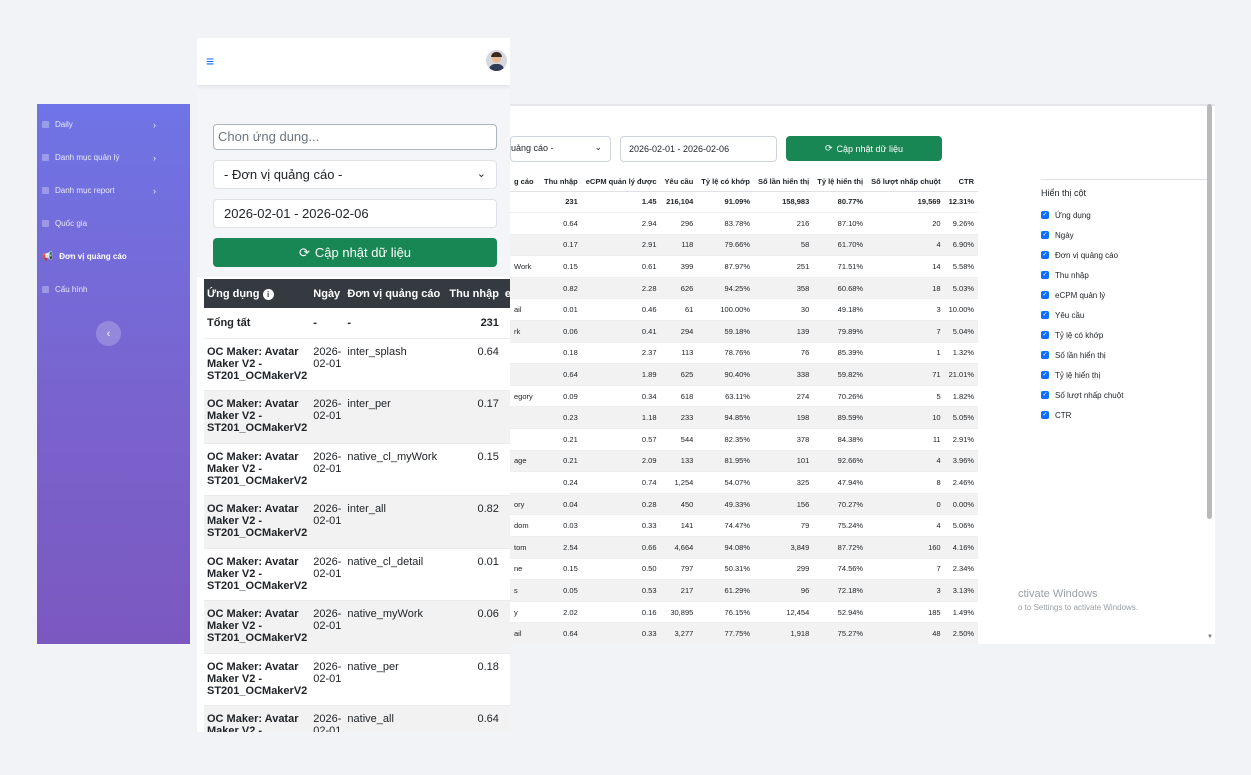 Image resolution: width=1251 pixels, height=775 pixels. Describe the element at coordinates (257, 323) in the screenshot. I see `total-label: Tổng tất` at that location.